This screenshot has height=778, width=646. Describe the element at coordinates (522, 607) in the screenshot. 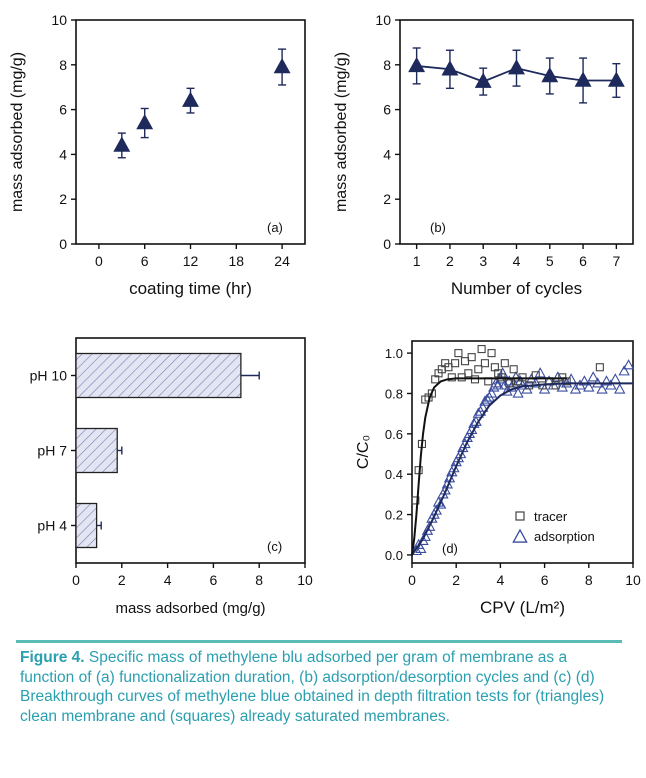

I see `x-axis-label: CPV (L/m²)` at that location.